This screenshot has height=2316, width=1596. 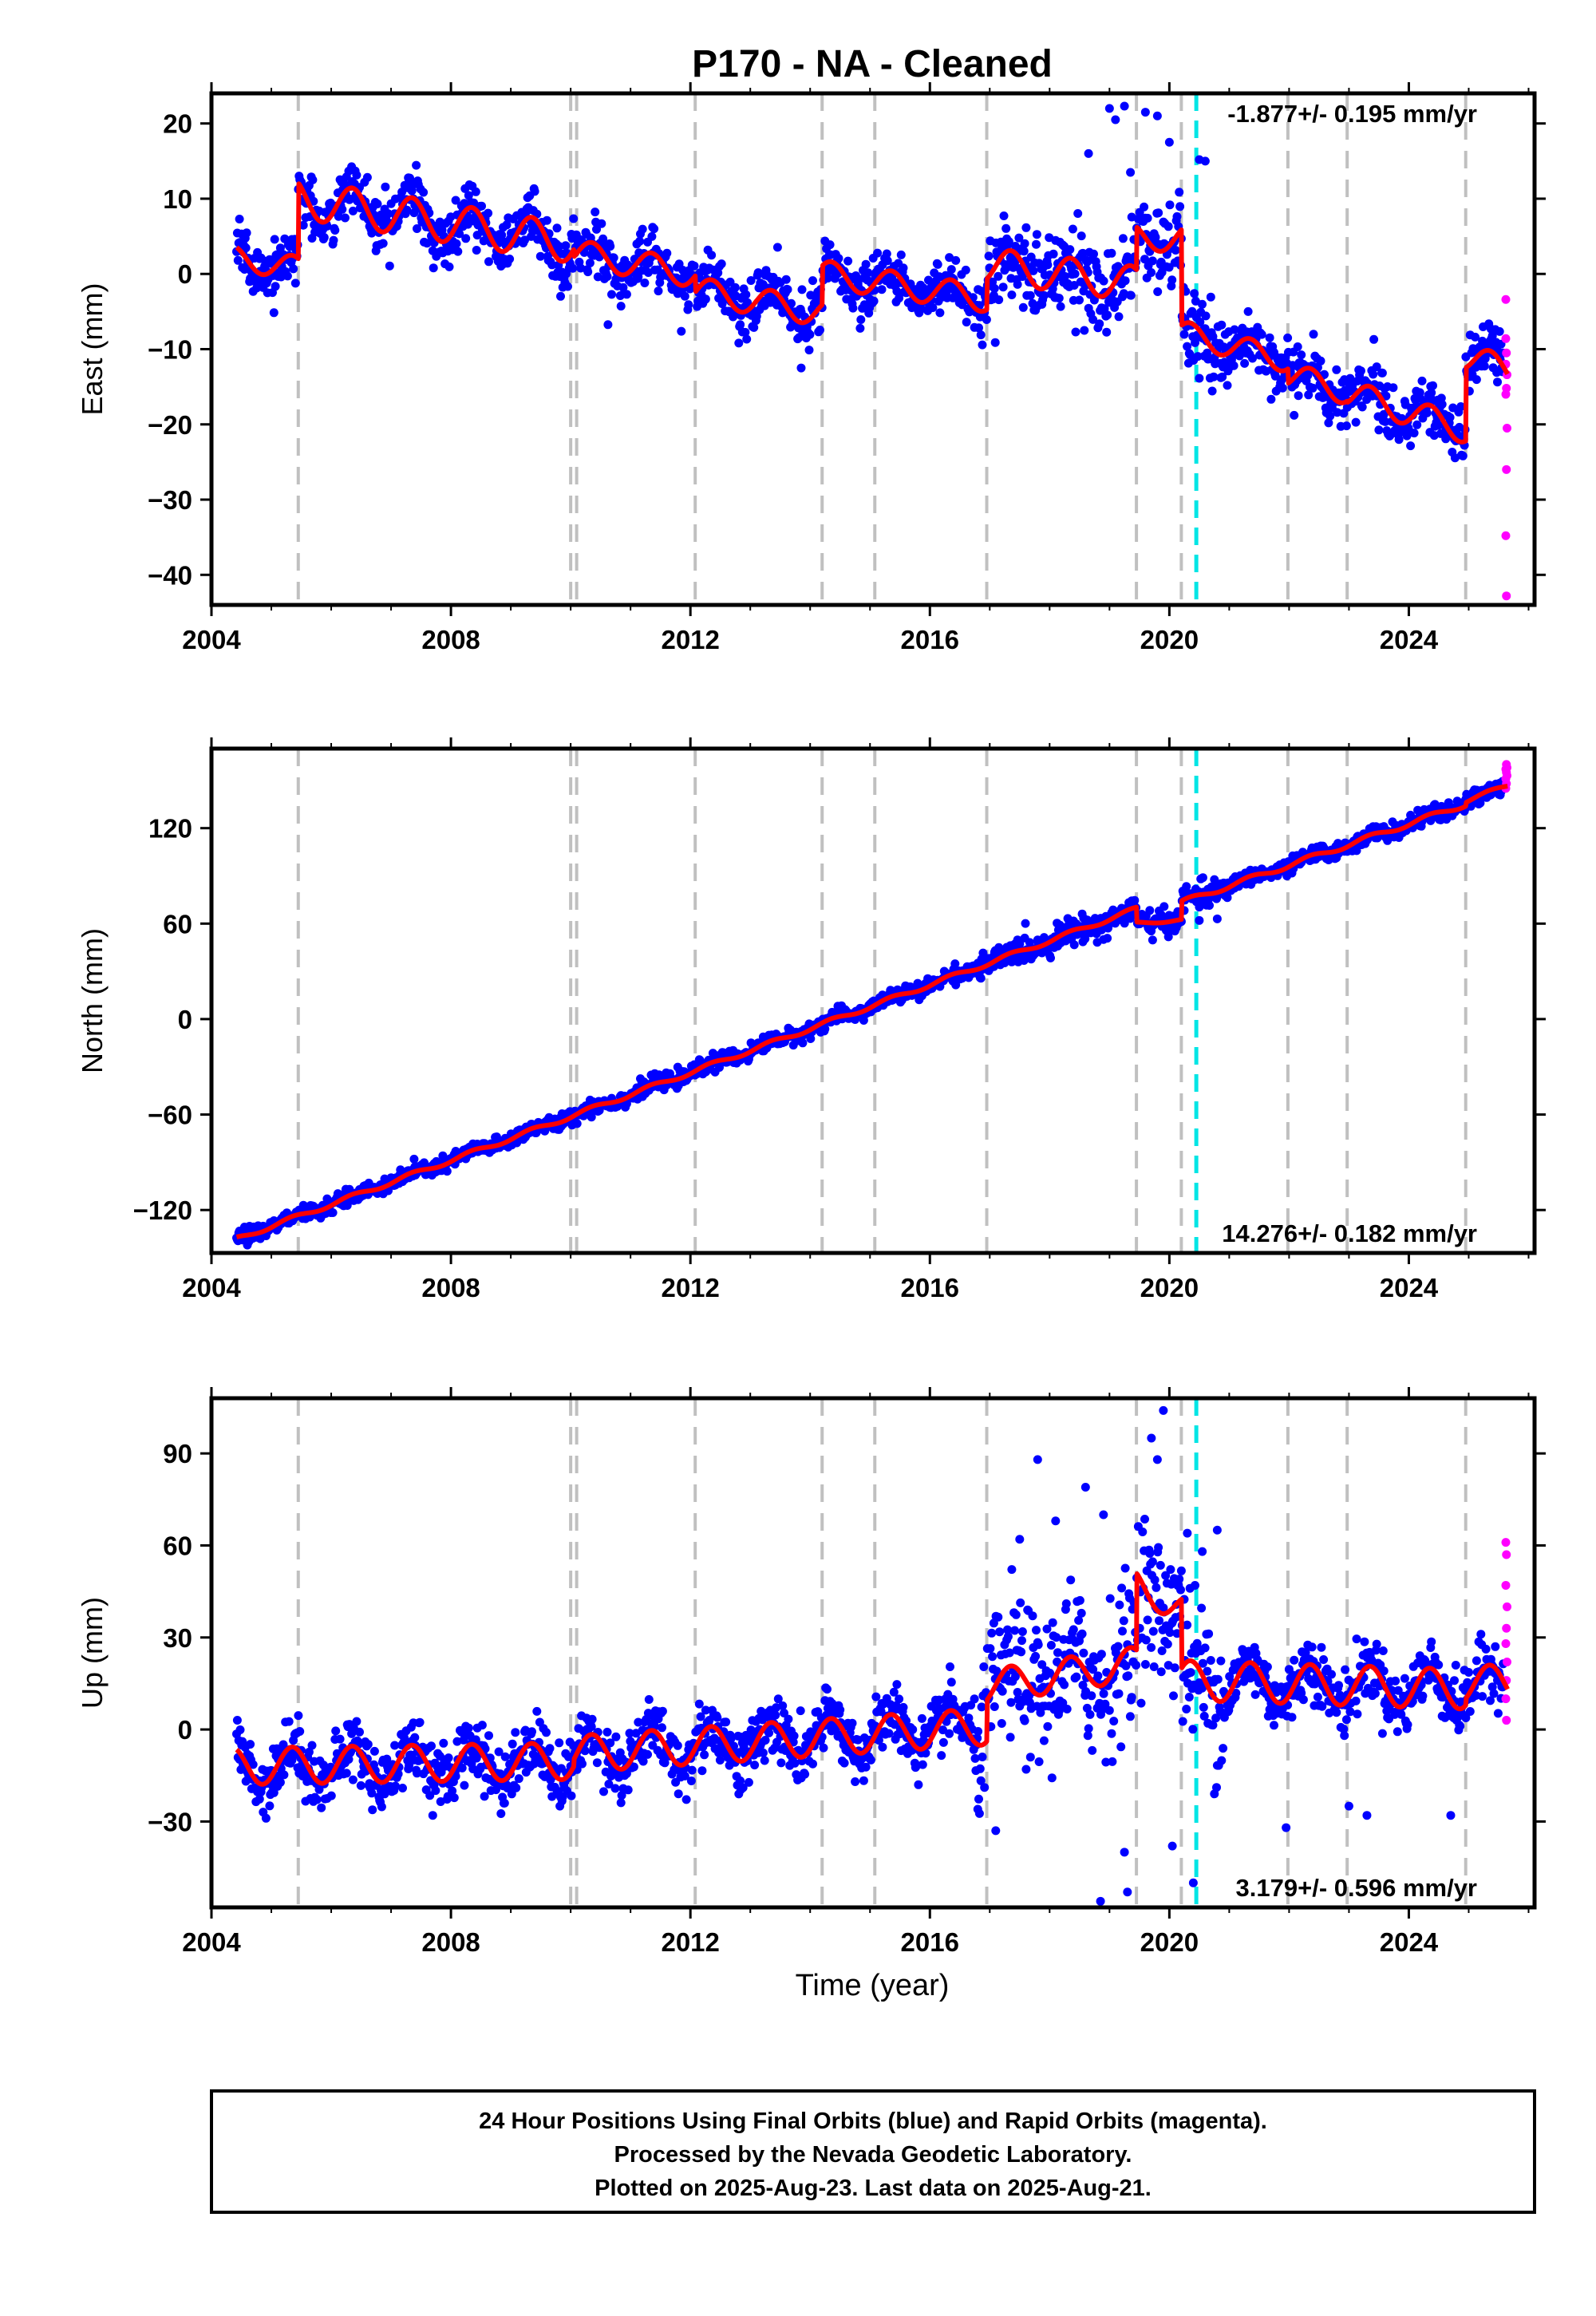 I want to click on north-outlier-point, so click(x=1103, y=939).